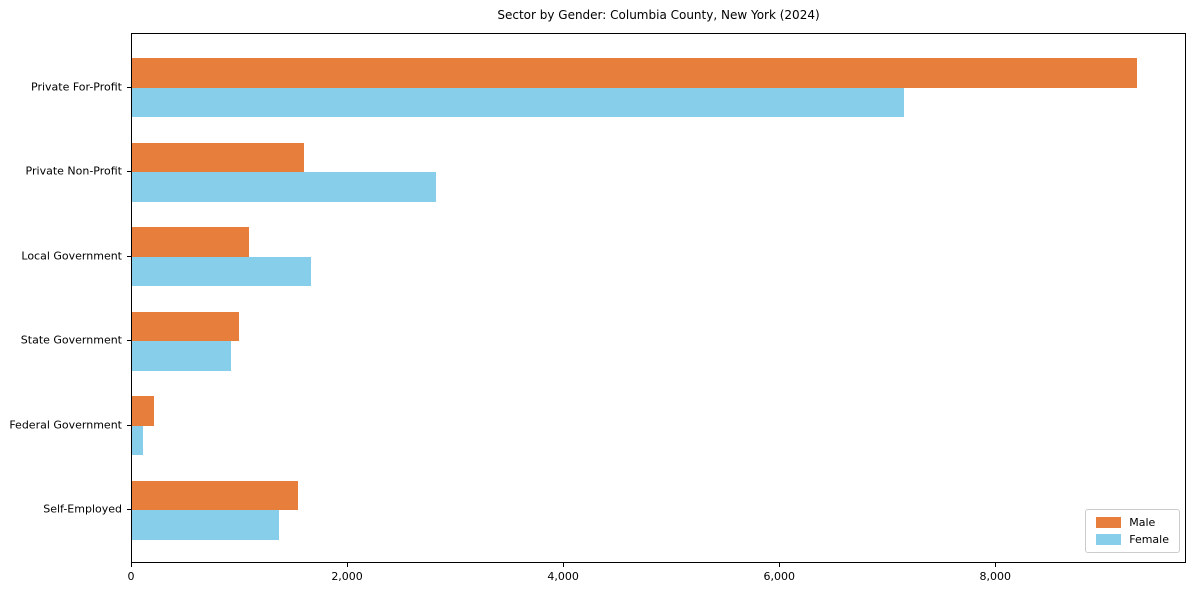  I want to click on x-tick-label: 6,000, so click(779, 576).